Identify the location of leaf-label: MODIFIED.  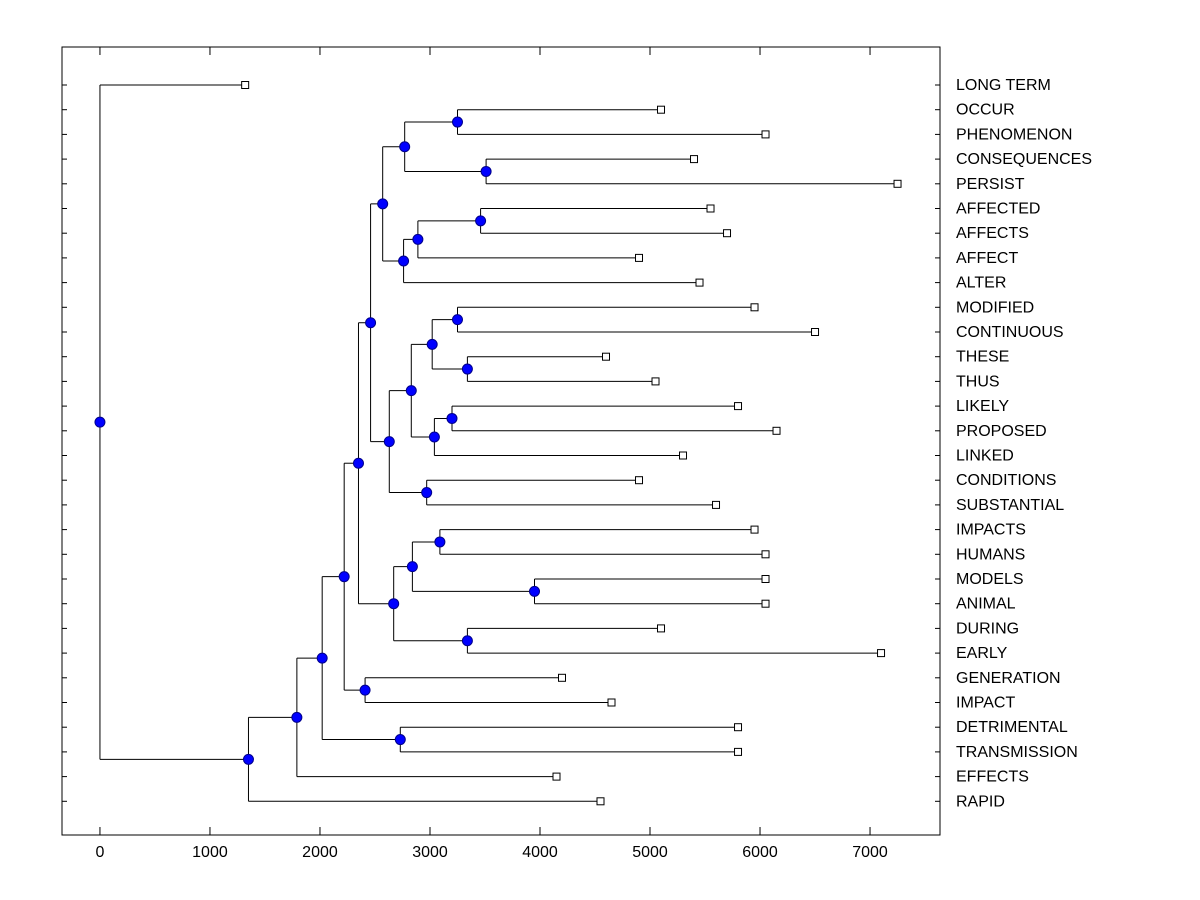
(995, 307).